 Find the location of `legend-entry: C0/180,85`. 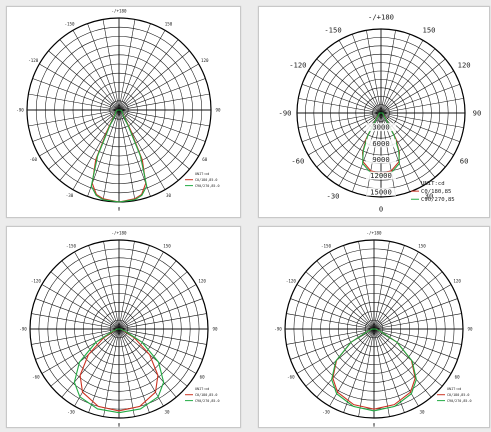

legend-entry: C0/180,85 is located at coordinates (436, 192).